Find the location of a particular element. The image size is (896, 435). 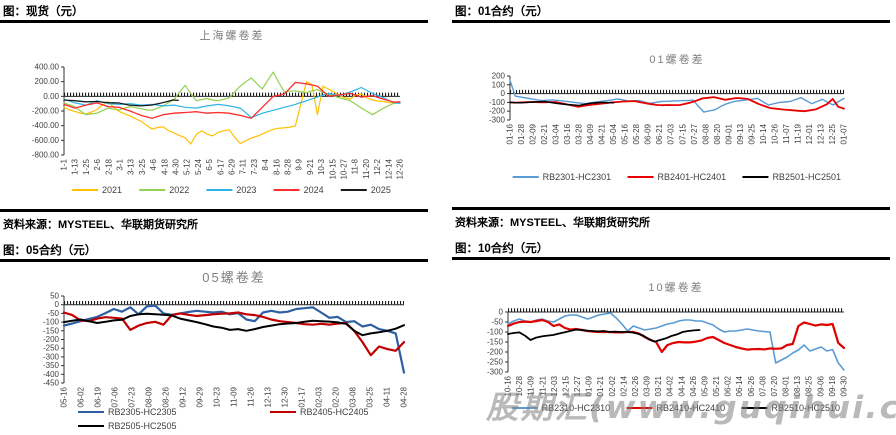

svg-text: 9-9 is located at coordinates (299, 164).